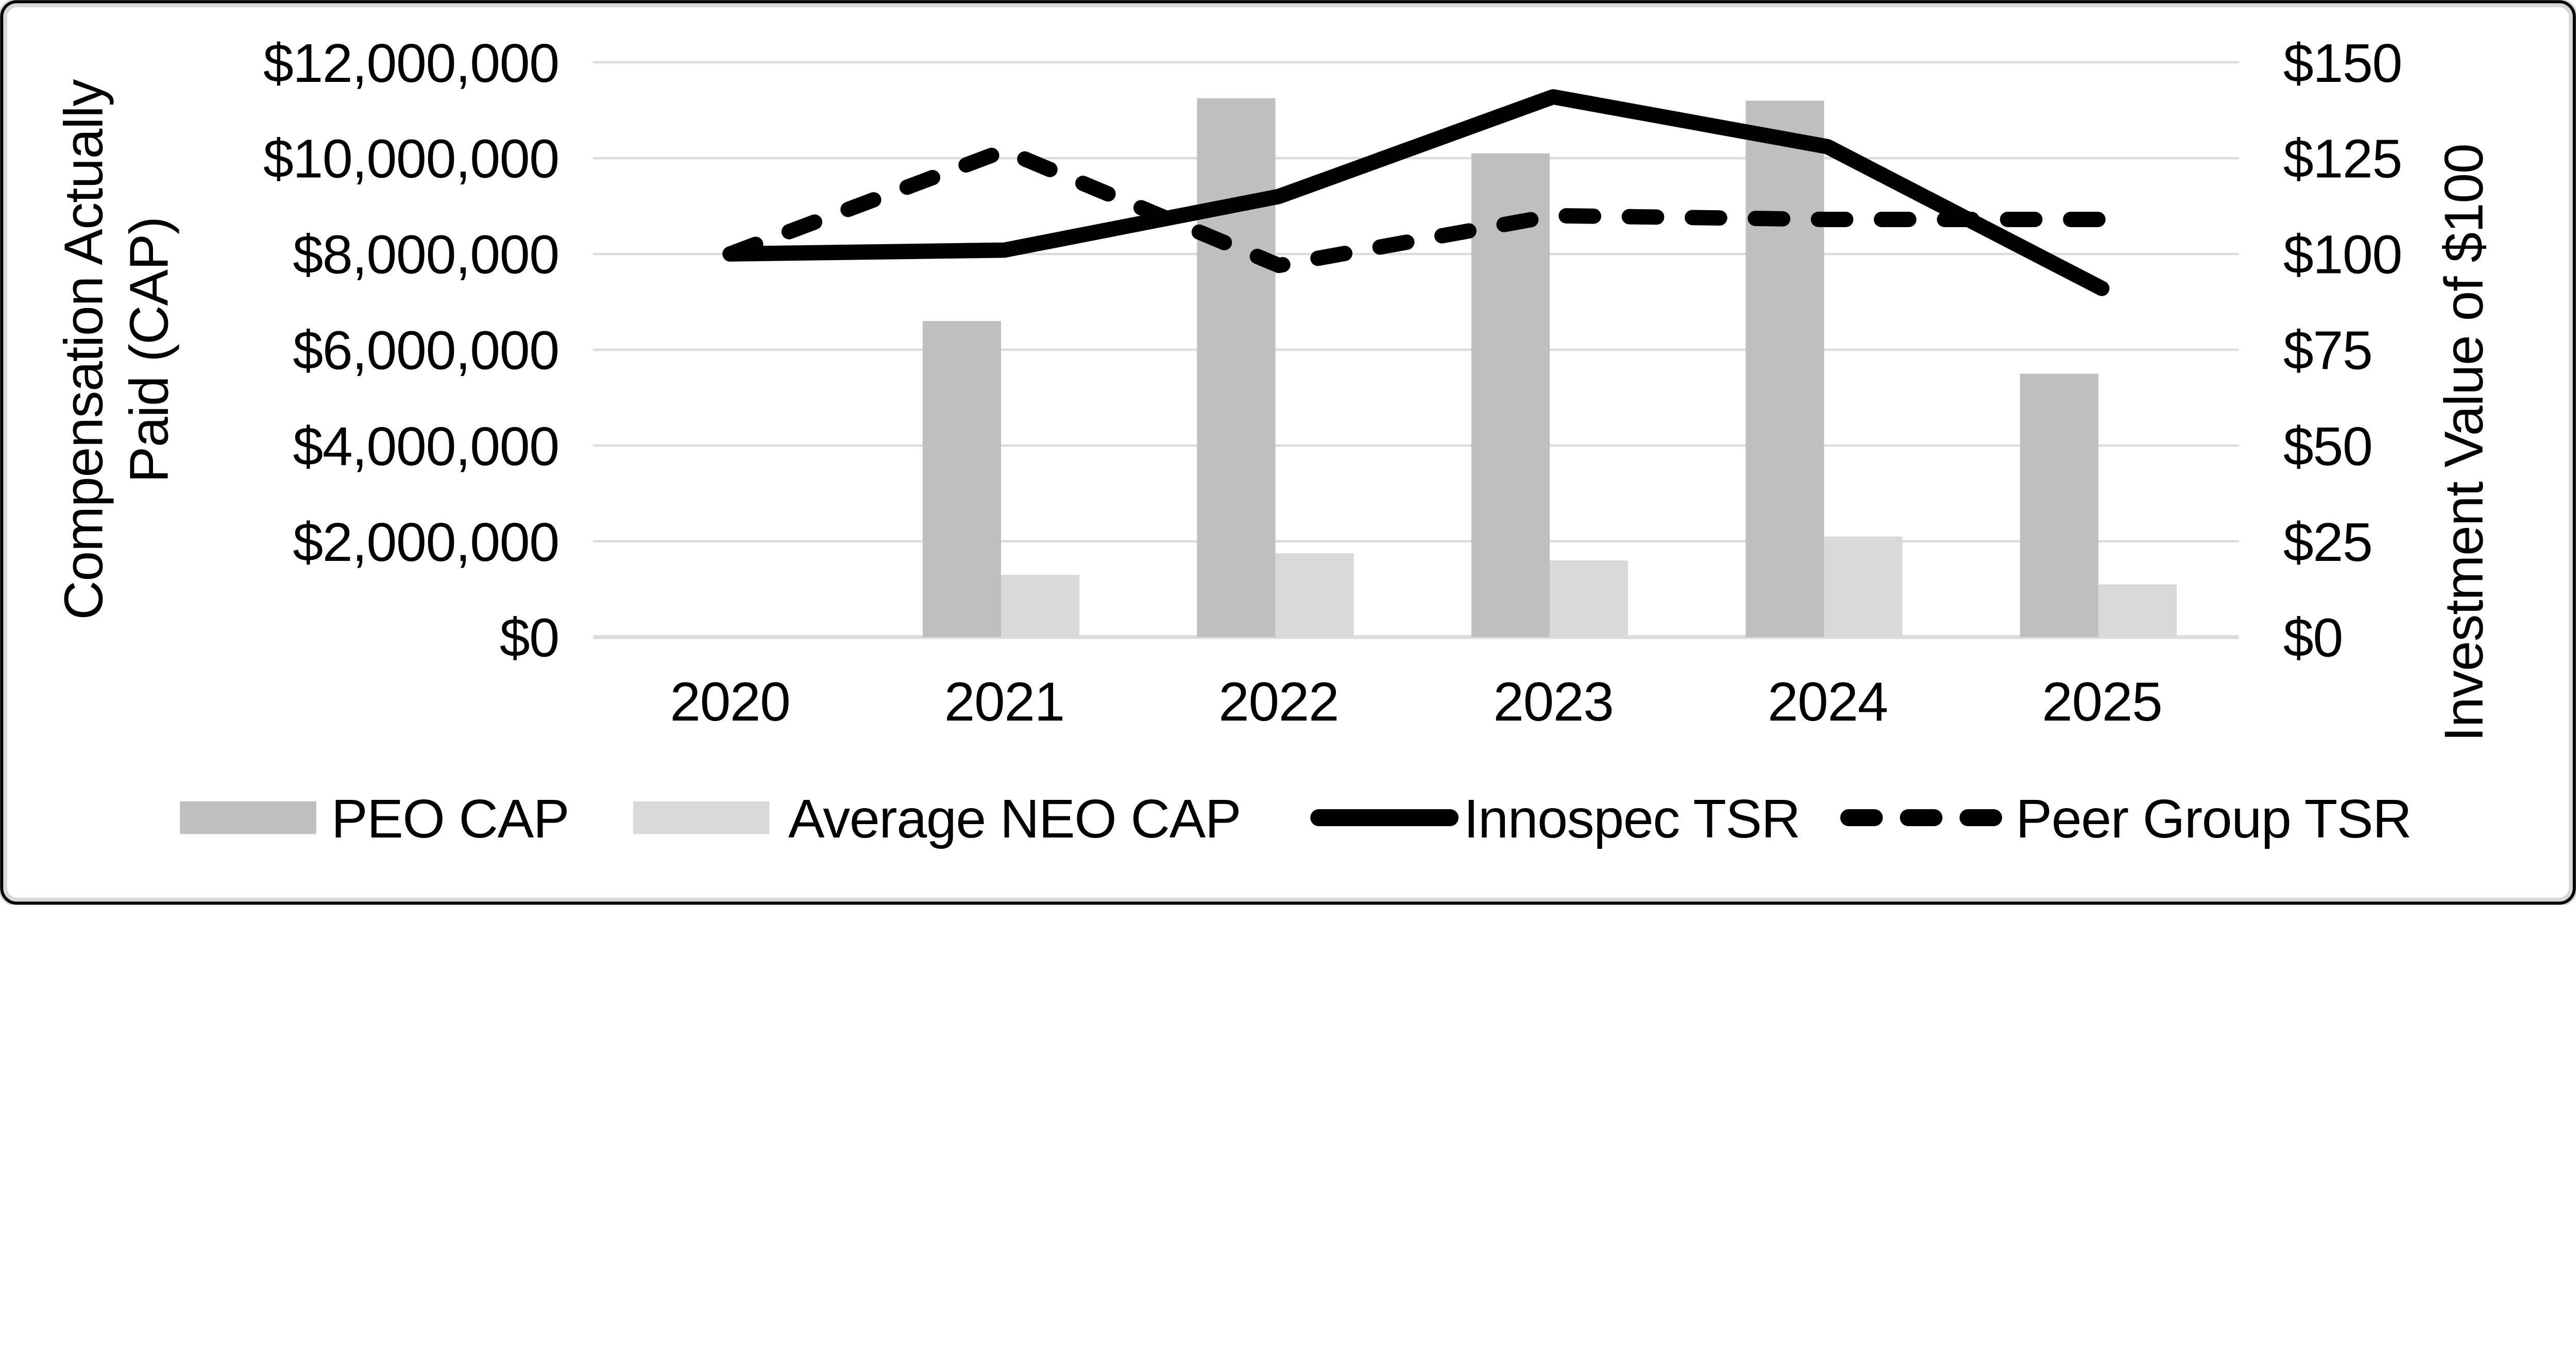  What do you see at coordinates (425, 254) in the screenshot?
I see `left-tick-8m: $8,000,000` at bounding box center [425, 254].